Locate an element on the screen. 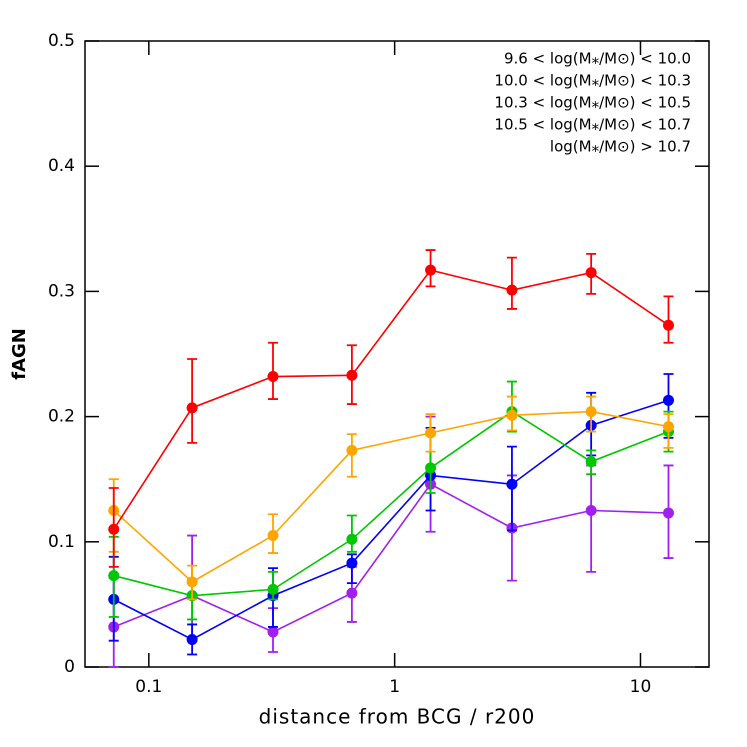 The width and height of the screenshot is (747, 747). series-line is located at coordinates (391, 558).